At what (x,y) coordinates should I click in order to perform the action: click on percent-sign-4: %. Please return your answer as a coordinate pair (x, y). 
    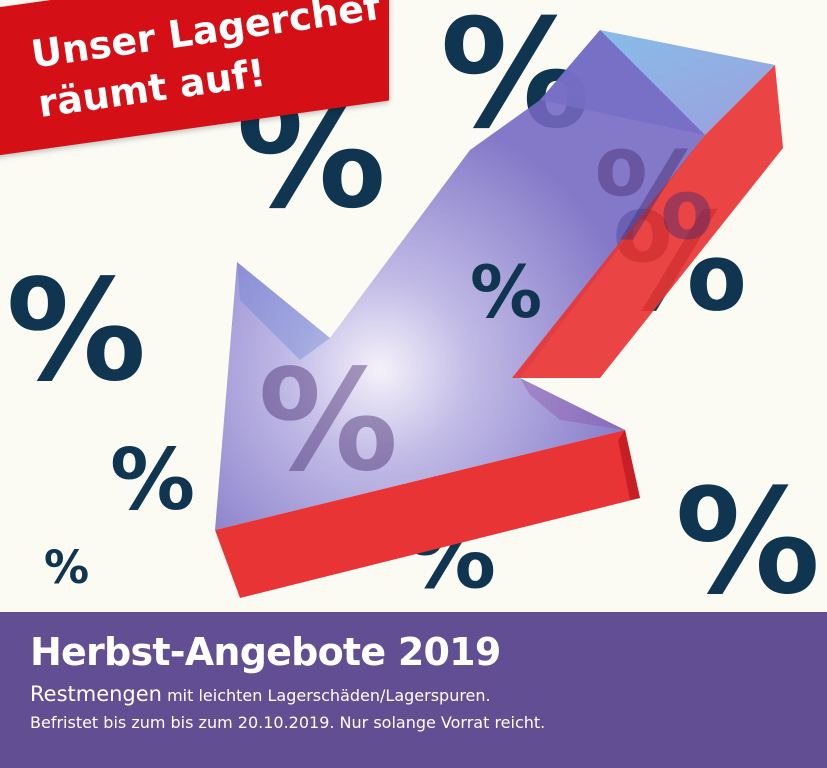
    Looking at the image, I should click on (76, 331).